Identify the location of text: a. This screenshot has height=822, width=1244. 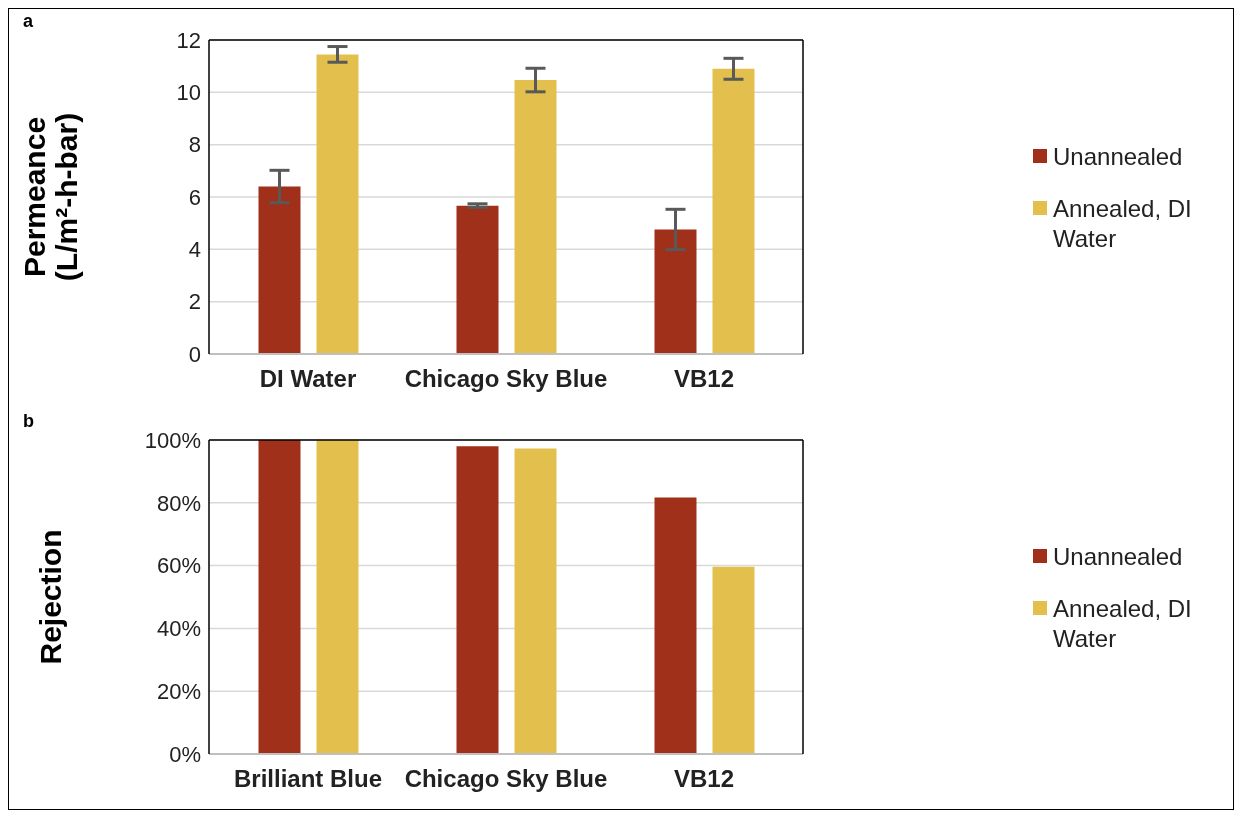
(28, 21).